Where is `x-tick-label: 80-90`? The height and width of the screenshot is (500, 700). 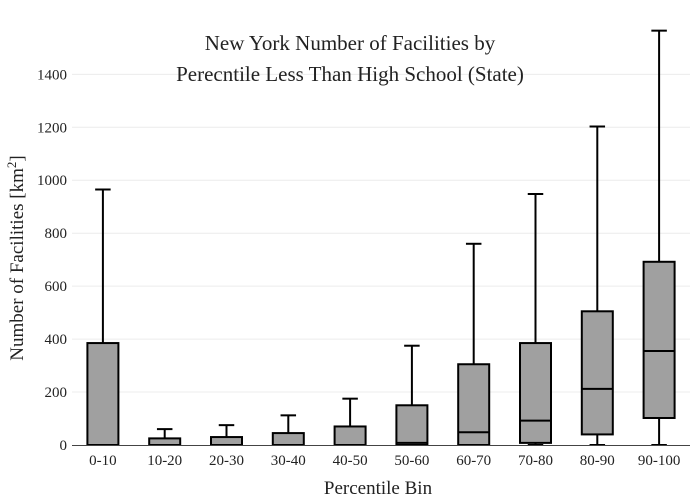
x-tick-label: 80-90 is located at coordinates (597, 461).